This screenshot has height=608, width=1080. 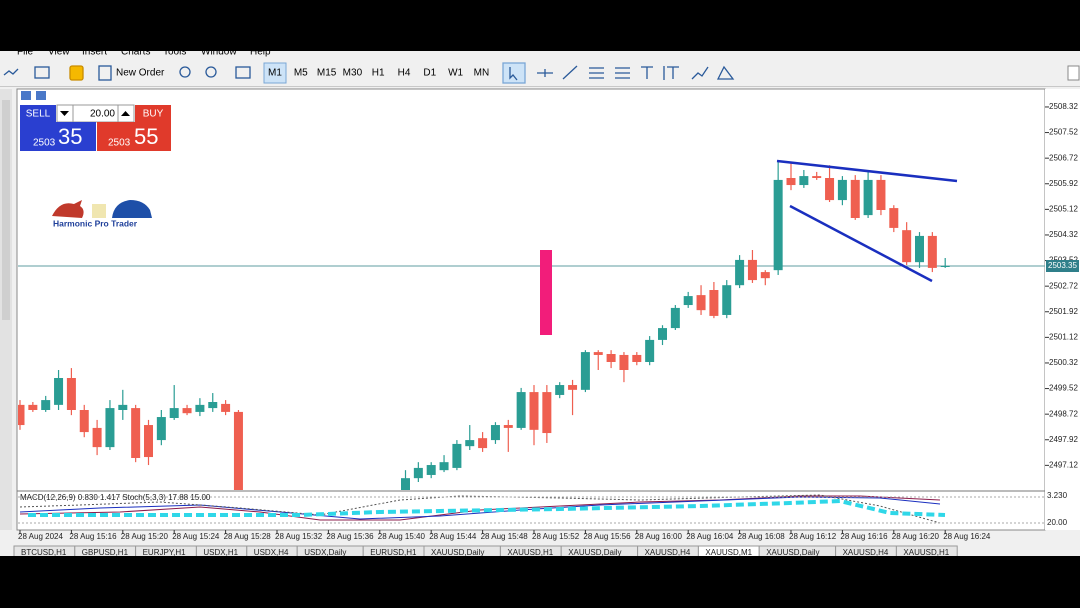 I want to click on menu-item: File, so click(x=25, y=52).